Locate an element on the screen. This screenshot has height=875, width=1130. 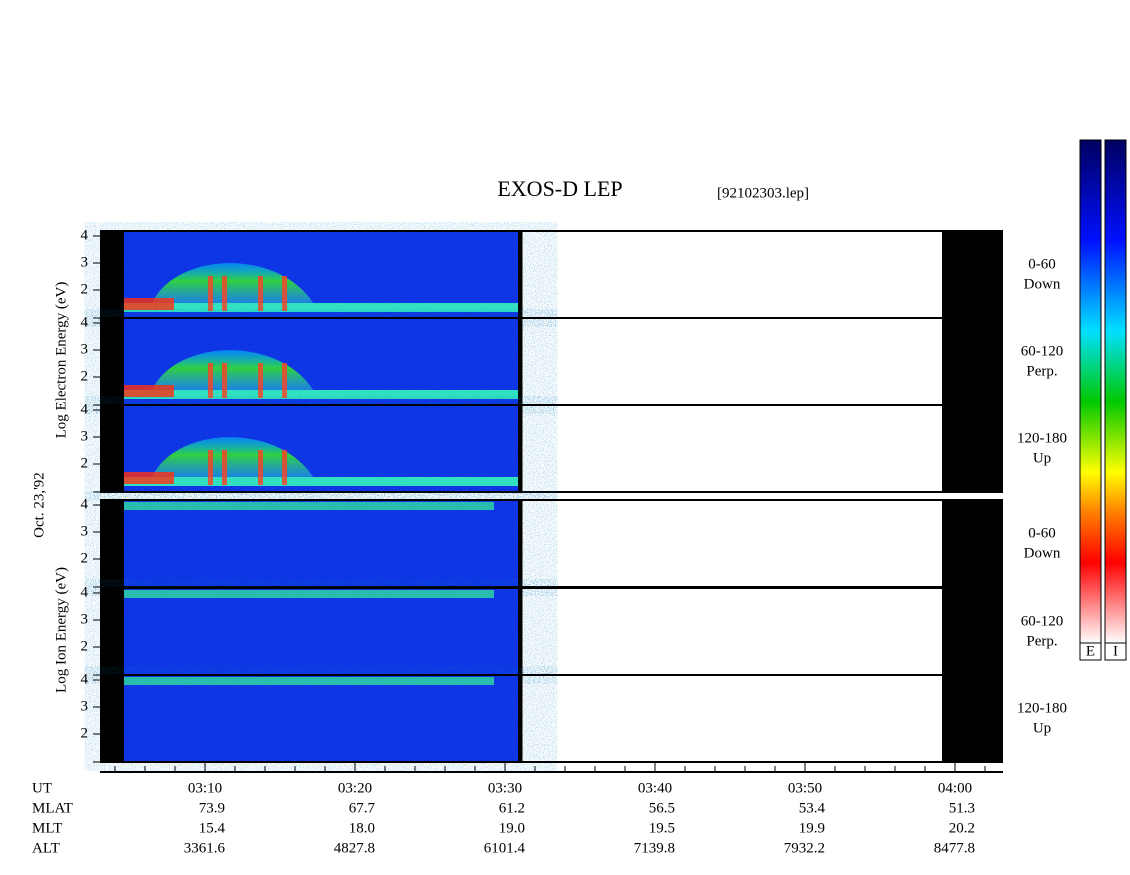
ephemeris-value: 19.0 is located at coordinates (512, 828).